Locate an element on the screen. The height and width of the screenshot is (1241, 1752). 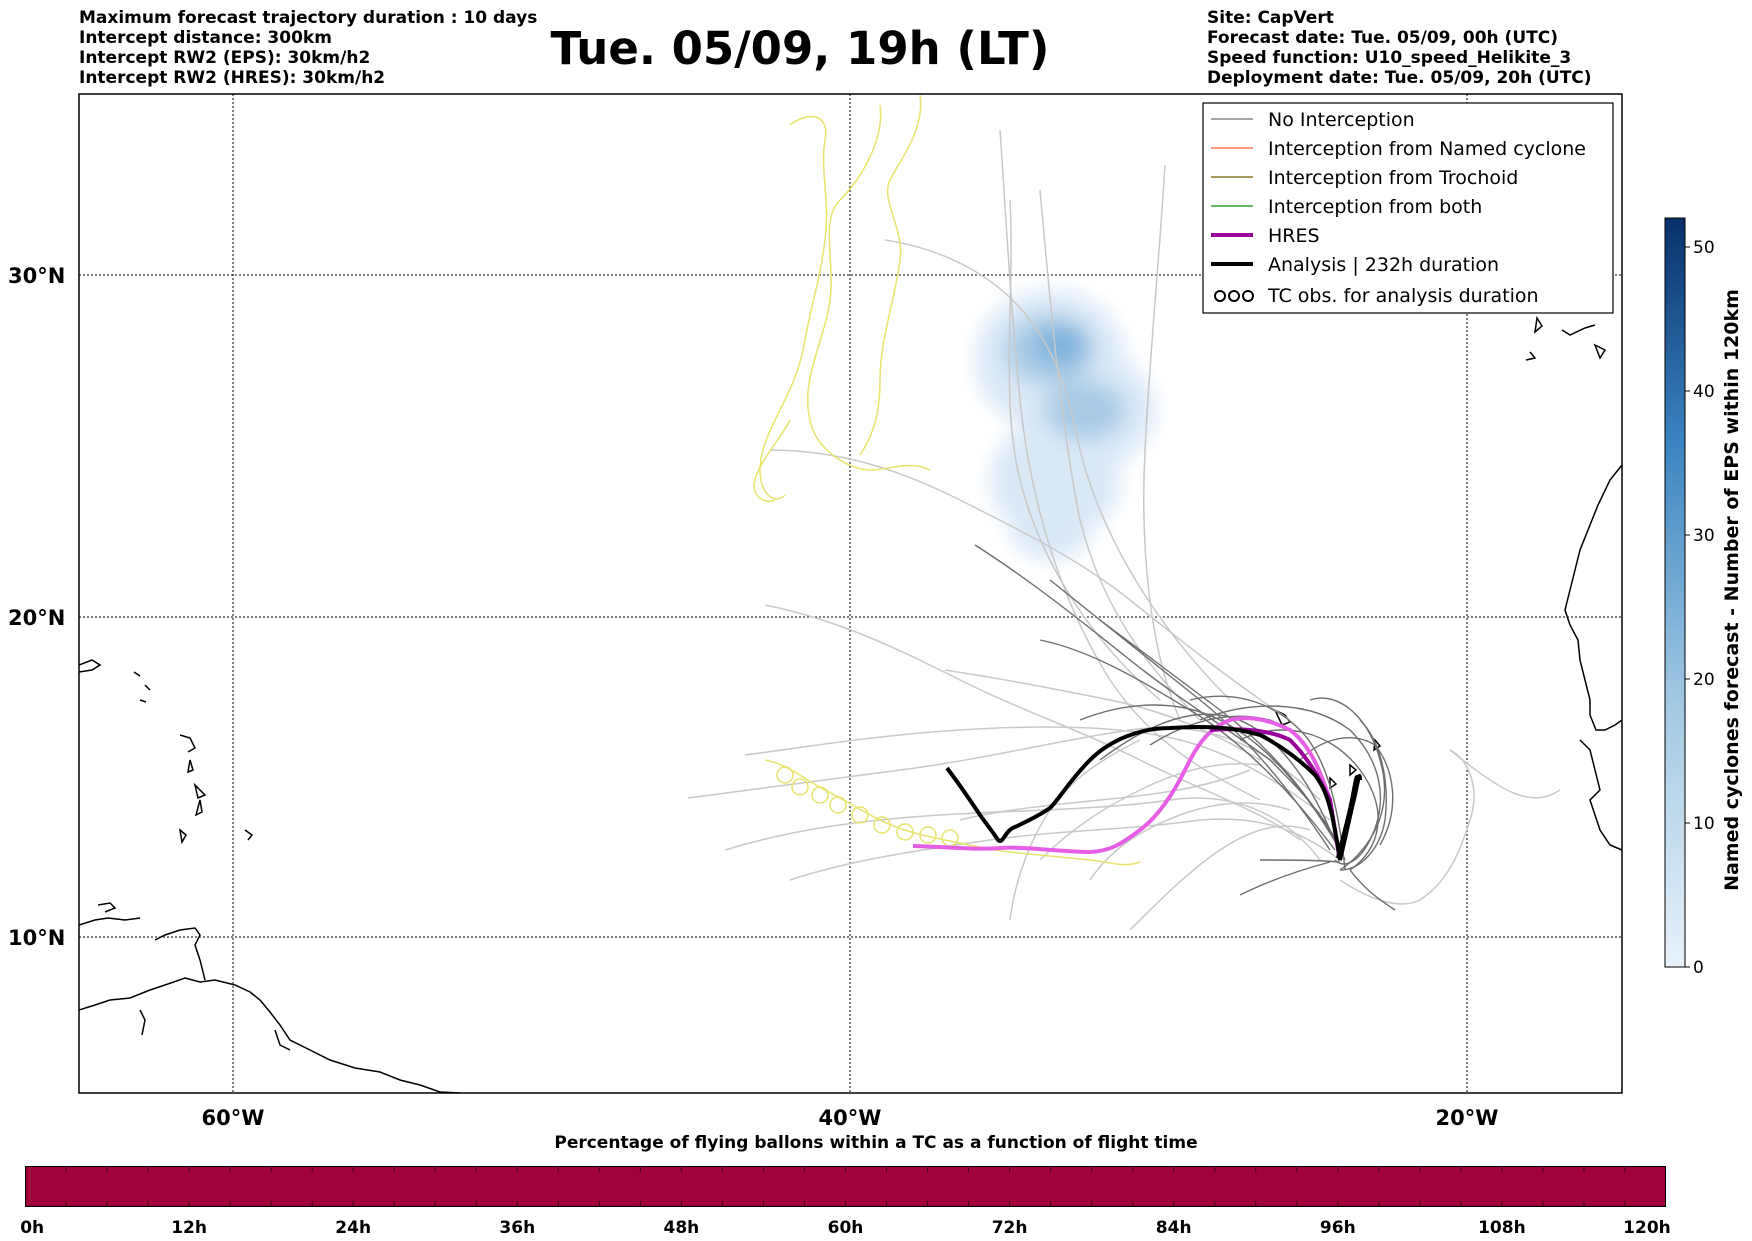
legend-item-trochoid: Interception from Trochoid is located at coordinates (1364, 178).